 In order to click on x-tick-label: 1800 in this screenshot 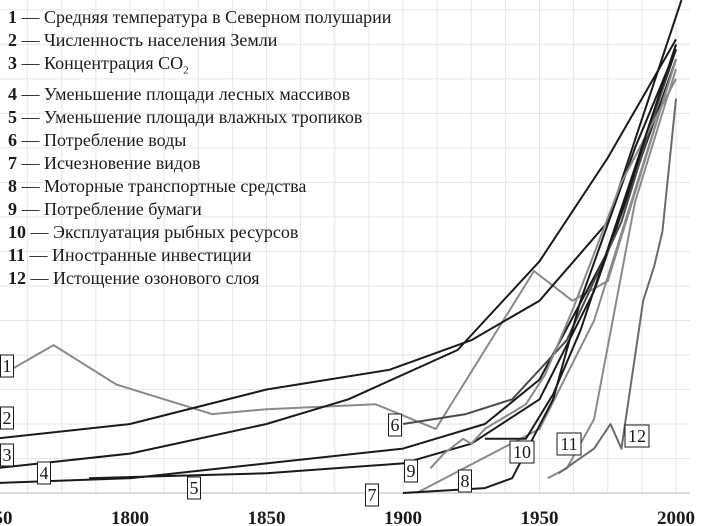, I will do `click(130, 517)`.